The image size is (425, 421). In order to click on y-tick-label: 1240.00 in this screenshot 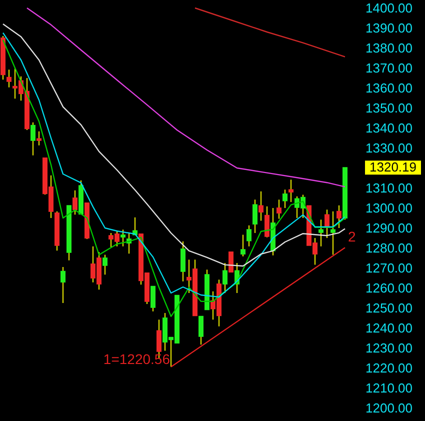, I will do `click(389, 328)`.